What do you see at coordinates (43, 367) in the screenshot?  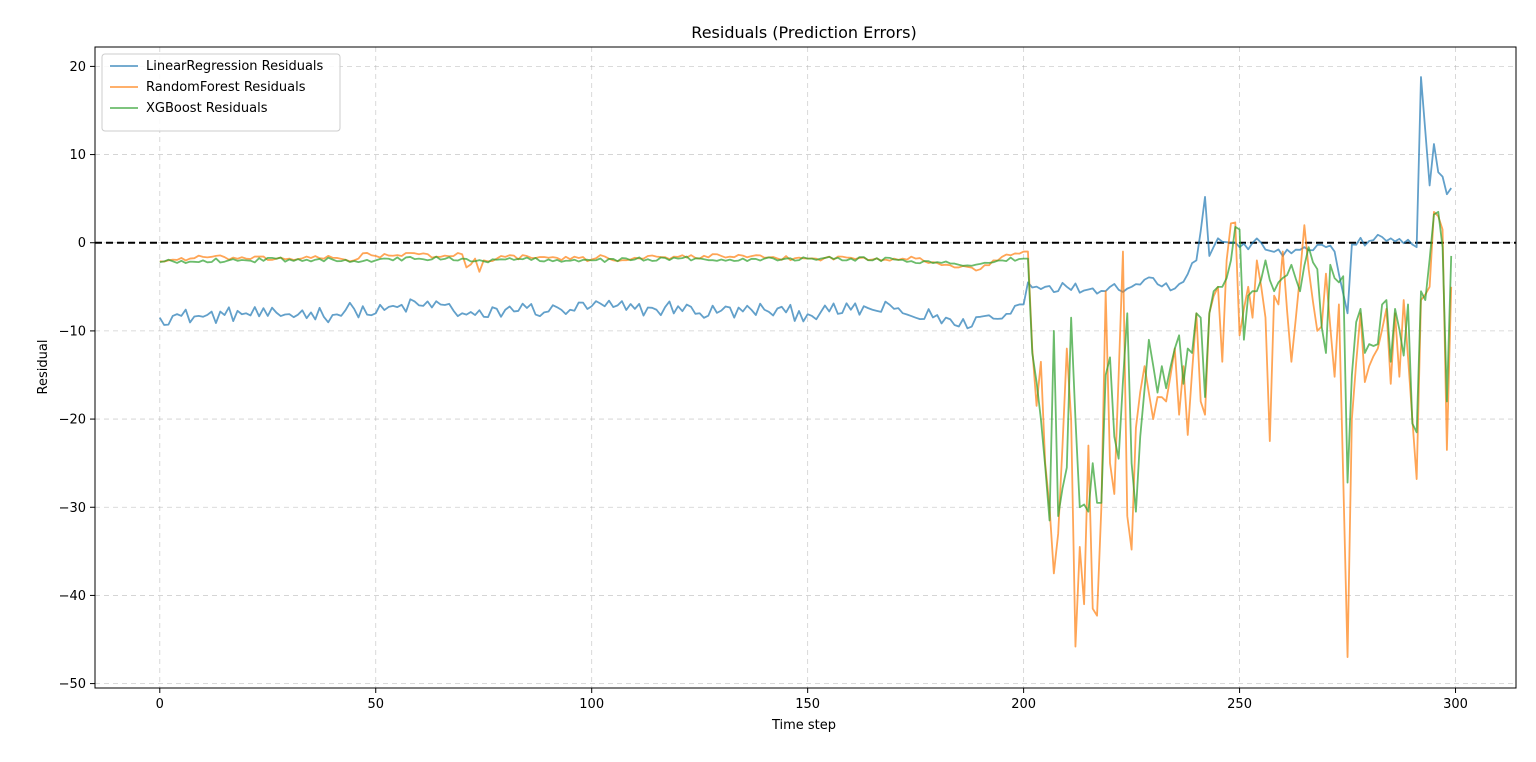 I see `y-axis-label: Residual` at bounding box center [43, 367].